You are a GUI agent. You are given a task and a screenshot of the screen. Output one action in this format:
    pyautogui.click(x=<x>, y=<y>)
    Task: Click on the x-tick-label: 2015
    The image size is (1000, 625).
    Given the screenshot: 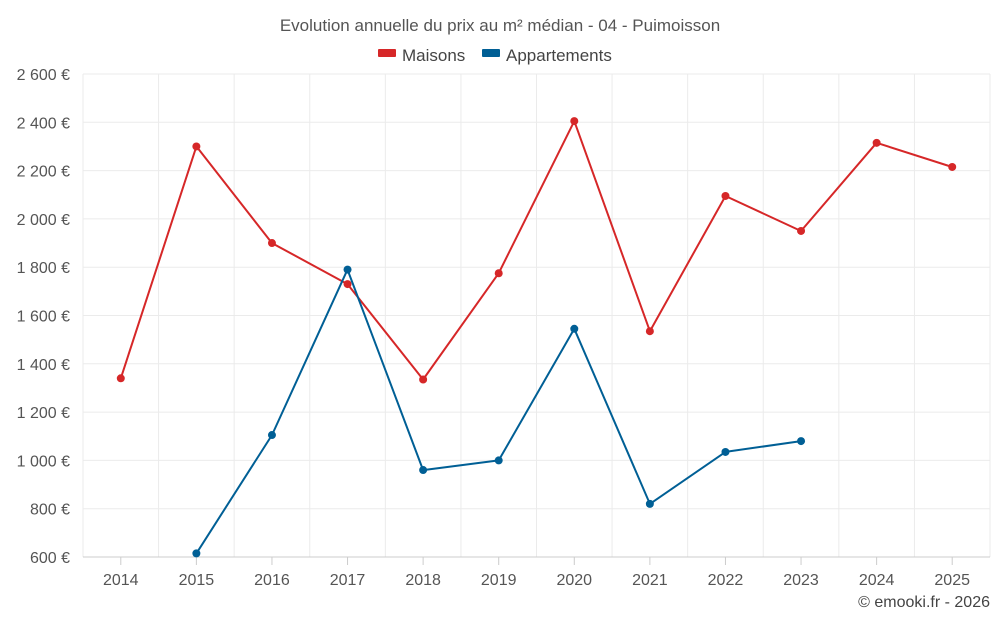 What is the action you would take?
    pyautogui.click(x=197, y=580)
    